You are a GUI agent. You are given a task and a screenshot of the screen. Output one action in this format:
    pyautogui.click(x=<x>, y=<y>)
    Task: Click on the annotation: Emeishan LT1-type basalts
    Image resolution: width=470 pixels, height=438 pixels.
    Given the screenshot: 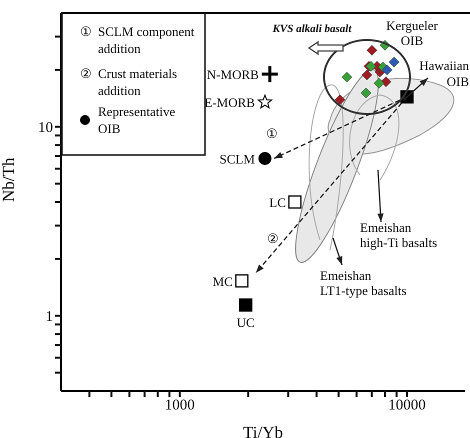 What is the action you would take?
    pyautogui.click(x=363, y=283)
    